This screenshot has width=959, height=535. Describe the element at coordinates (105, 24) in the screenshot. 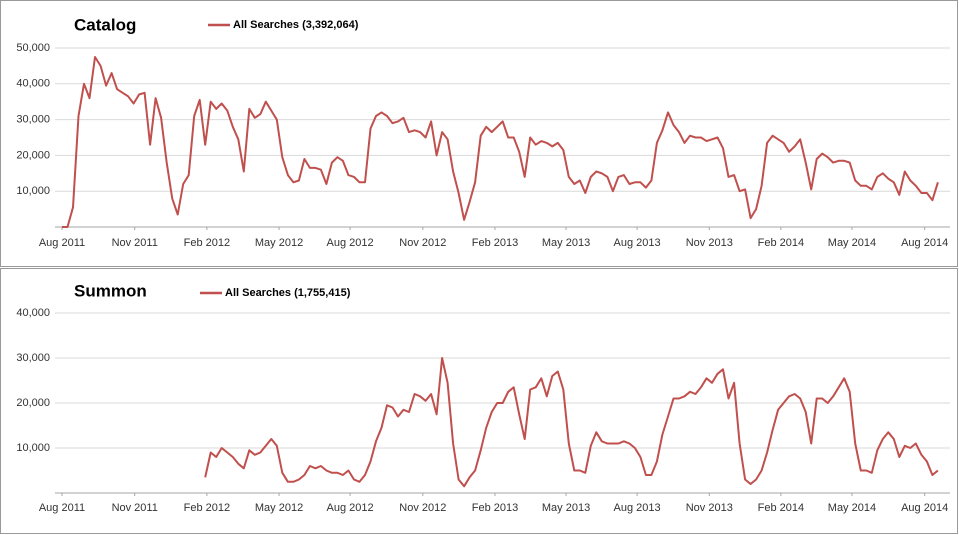

I see `chart-title: Catalog` at that location.